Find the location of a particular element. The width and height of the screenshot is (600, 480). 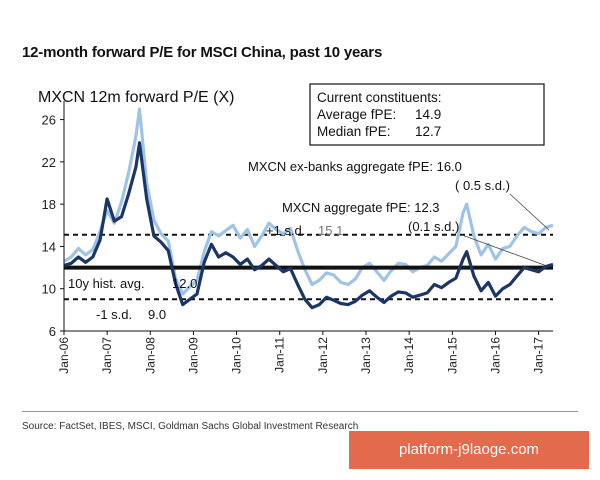

median-fpe-label: Median fPE: is located at coordinates (354, 131).